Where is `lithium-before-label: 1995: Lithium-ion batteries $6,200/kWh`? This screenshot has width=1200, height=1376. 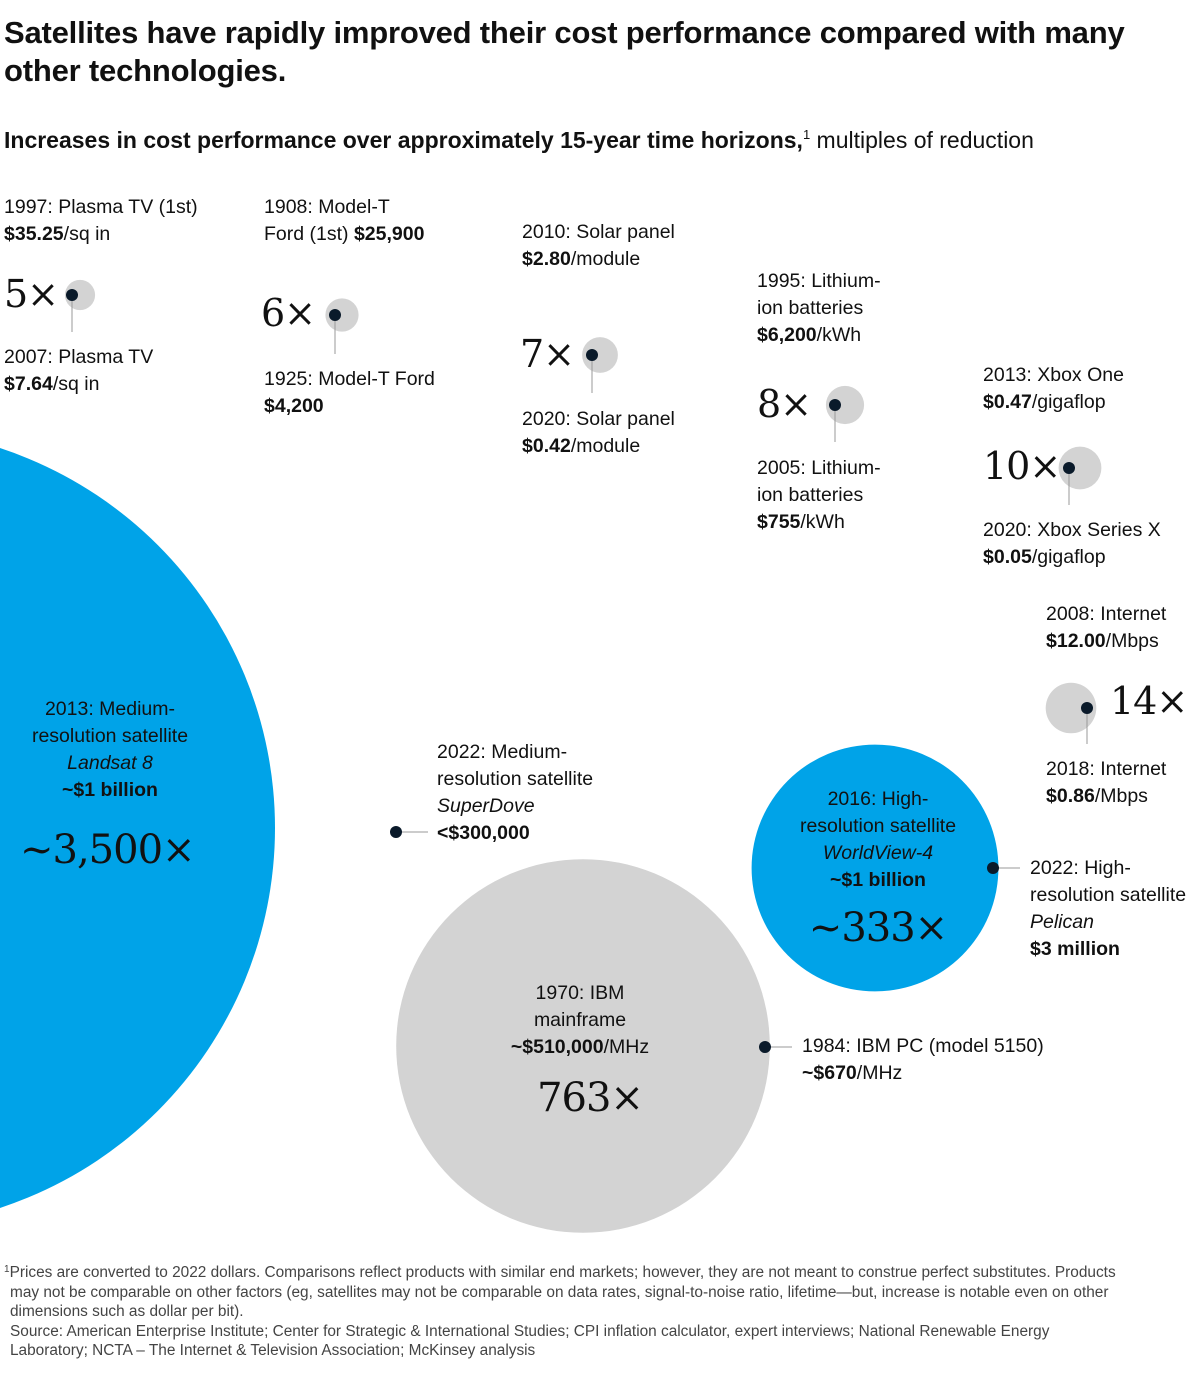 lithium-before-label: 1995: Lithium-ion batteries $6,200/kWh is located at coordinates (819, 308).